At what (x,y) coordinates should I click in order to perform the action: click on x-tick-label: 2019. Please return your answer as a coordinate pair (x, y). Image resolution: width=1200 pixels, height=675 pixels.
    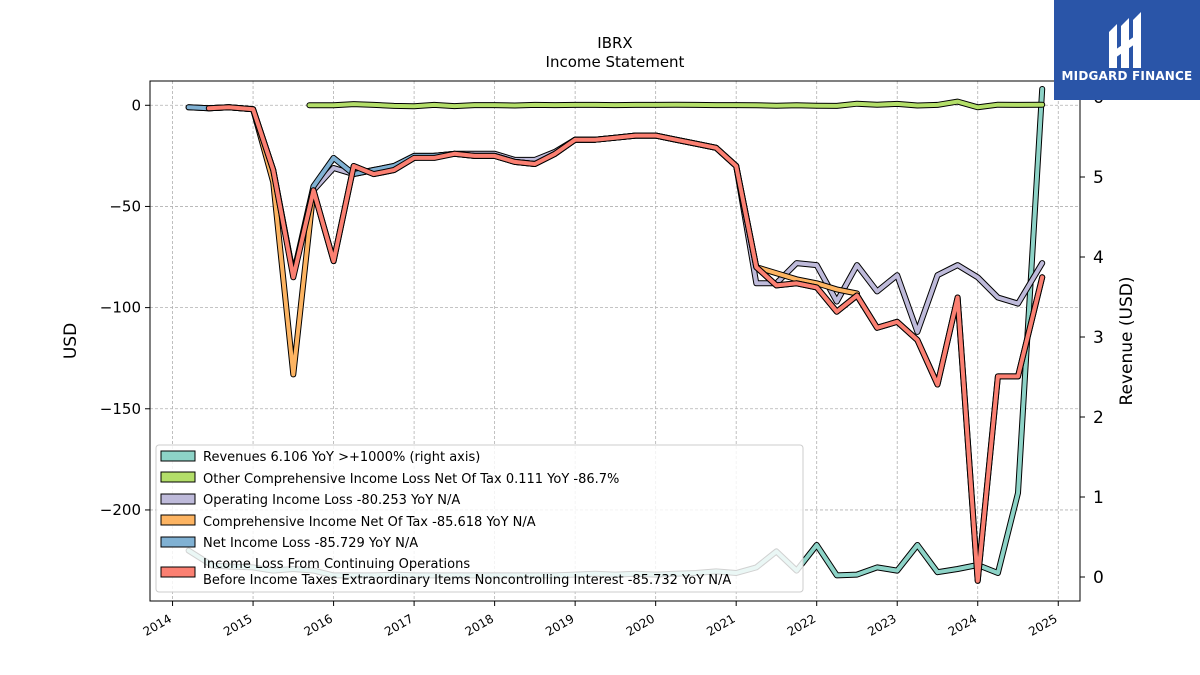
    Looking at the image, I should click on (559, 624).